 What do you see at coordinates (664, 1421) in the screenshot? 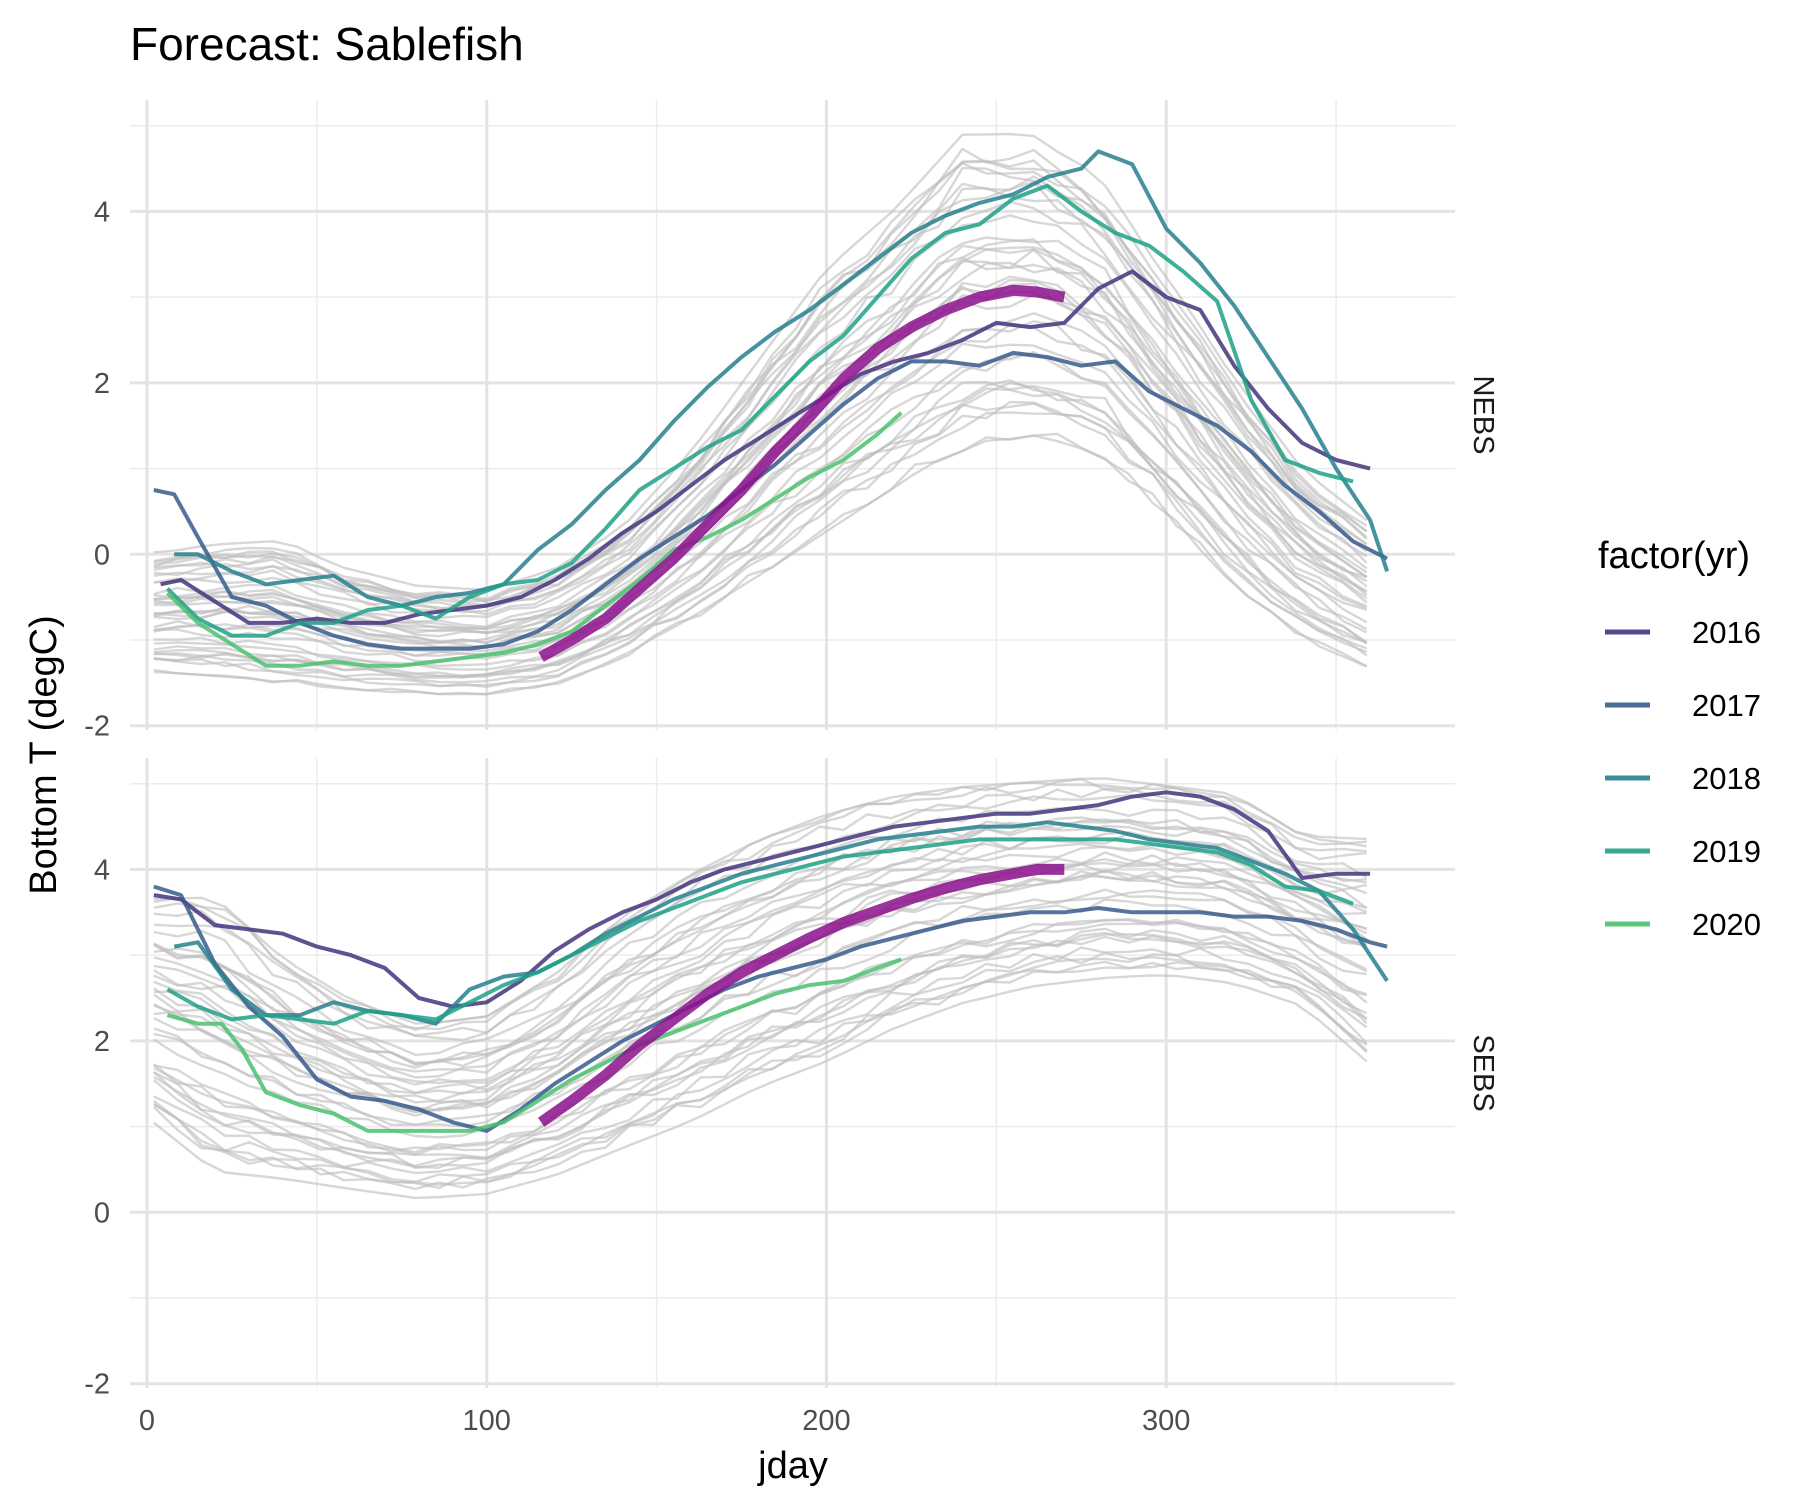
I see `x-axis-ticks: 0 100 200 300` at bounding box center [664, 1421].